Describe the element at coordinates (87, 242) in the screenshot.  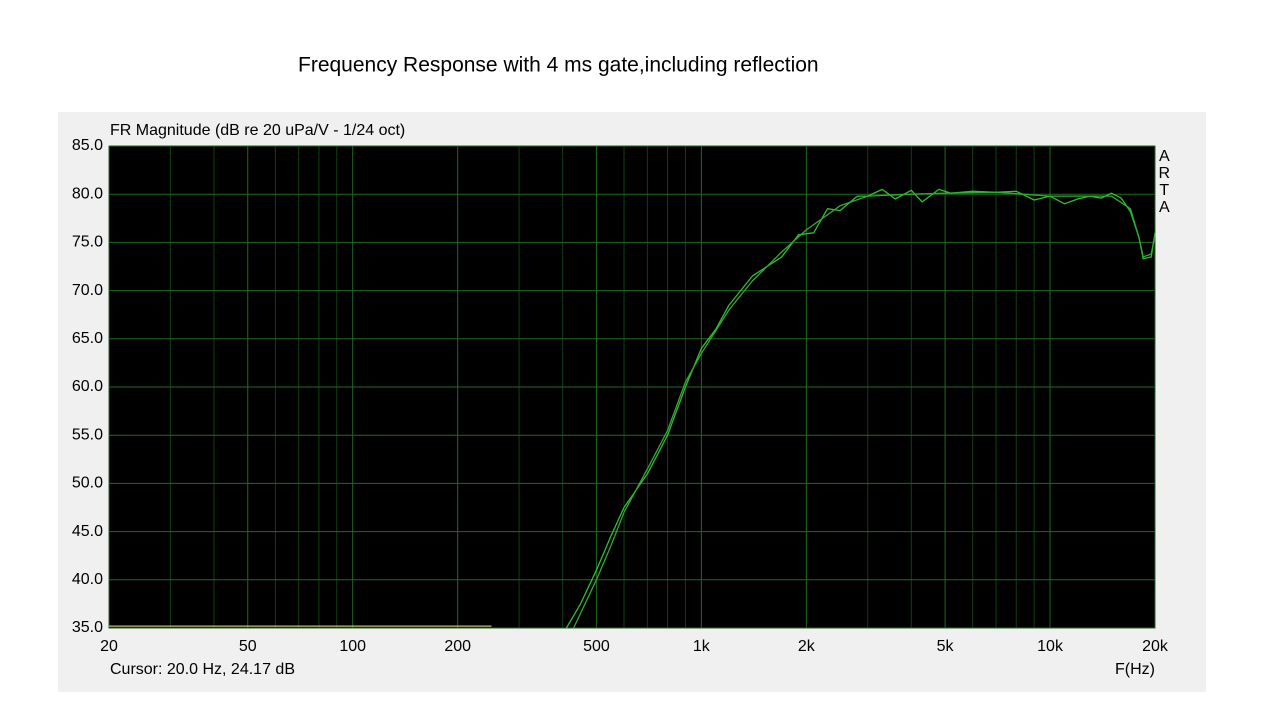
I see `y-tick-label: 75.0` at that location.